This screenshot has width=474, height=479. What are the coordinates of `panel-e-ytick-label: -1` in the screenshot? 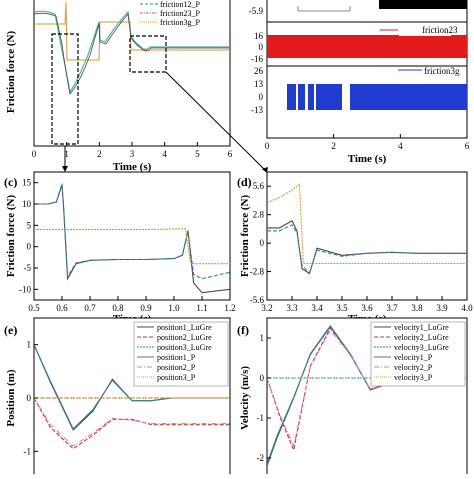 It's located at (28, 451).